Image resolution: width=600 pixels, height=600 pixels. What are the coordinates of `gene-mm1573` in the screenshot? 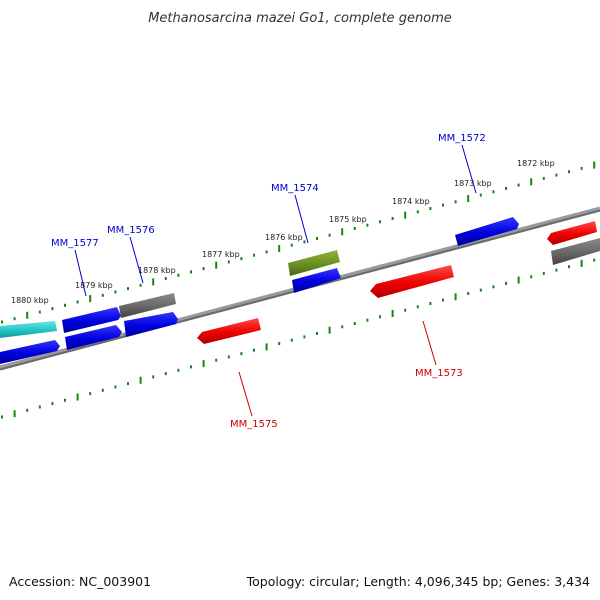 It's located at (412, 281).